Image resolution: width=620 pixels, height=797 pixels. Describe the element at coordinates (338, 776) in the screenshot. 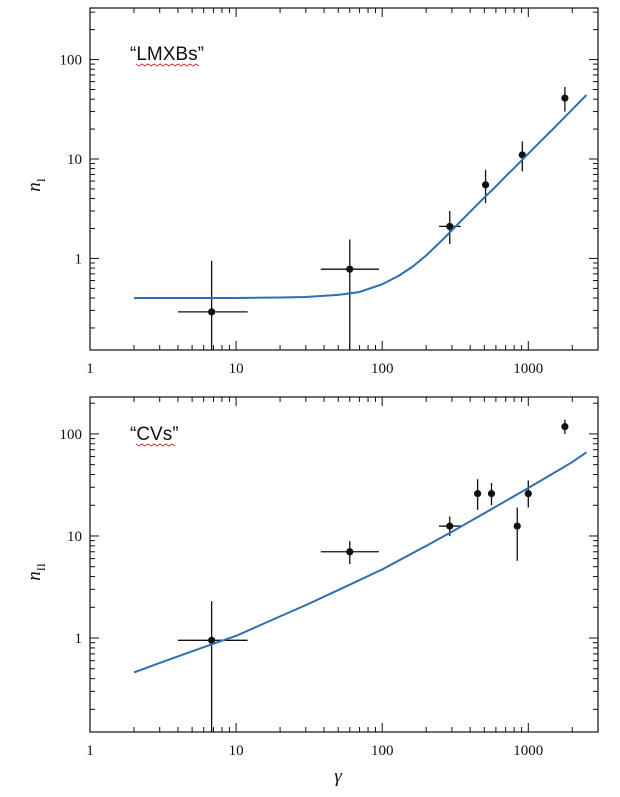

I see `x-axis-label: γ` at that location.